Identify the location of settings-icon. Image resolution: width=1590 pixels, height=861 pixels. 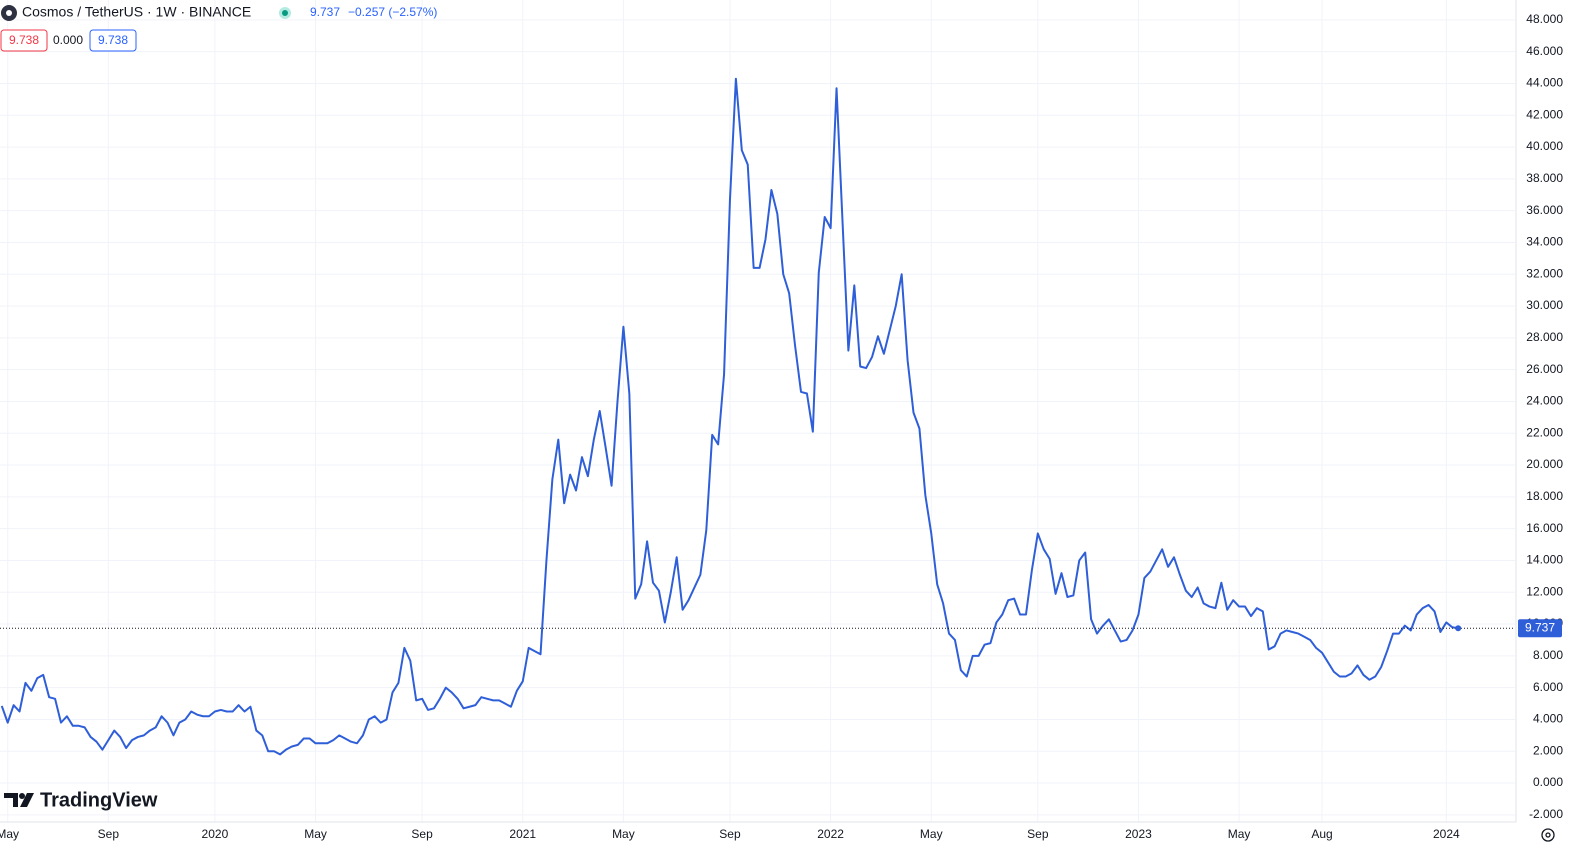
(1548, 835).